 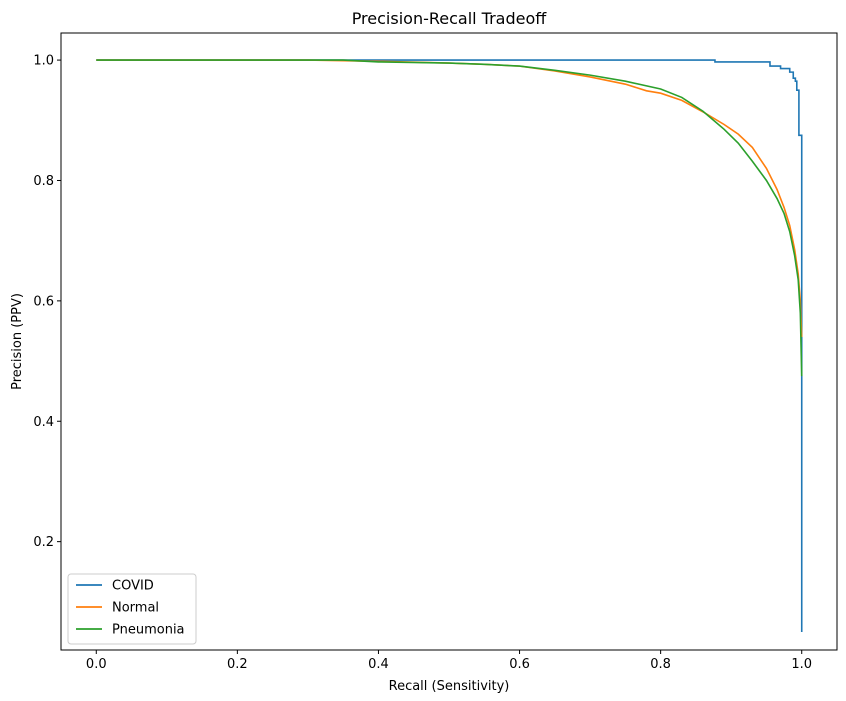 I want to click on legend-label-pneumonia: Pneumonia, so click(x=148, y=630).